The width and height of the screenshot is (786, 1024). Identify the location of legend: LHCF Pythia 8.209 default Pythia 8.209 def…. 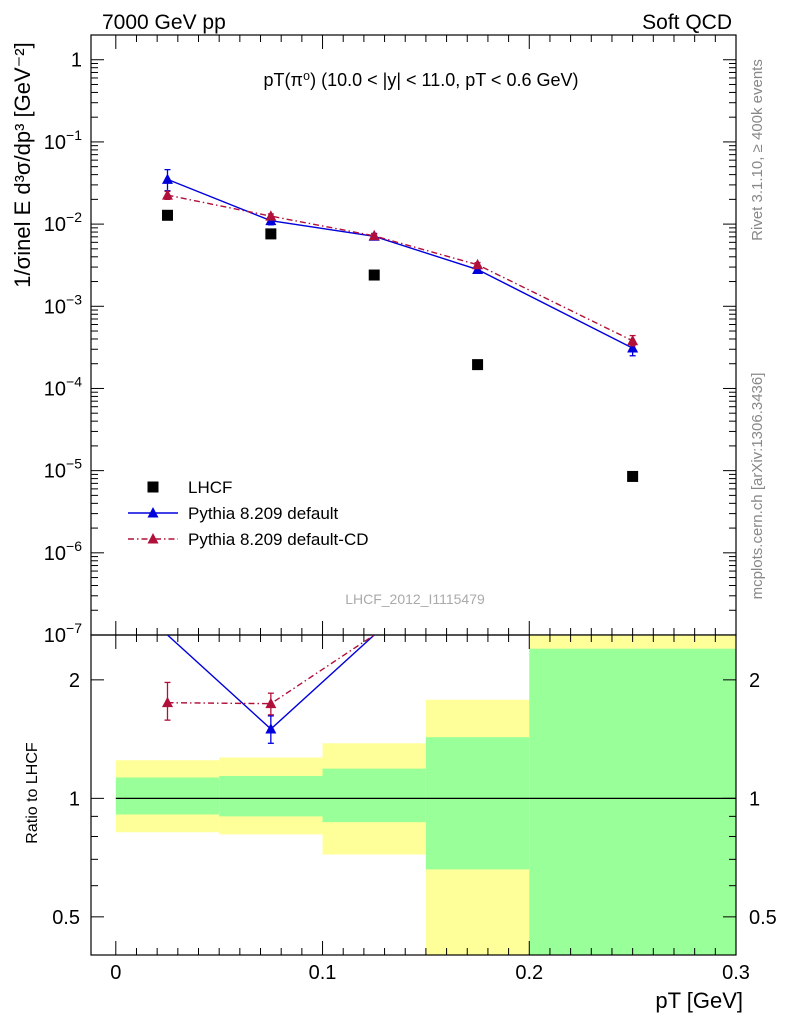
(248, 513).